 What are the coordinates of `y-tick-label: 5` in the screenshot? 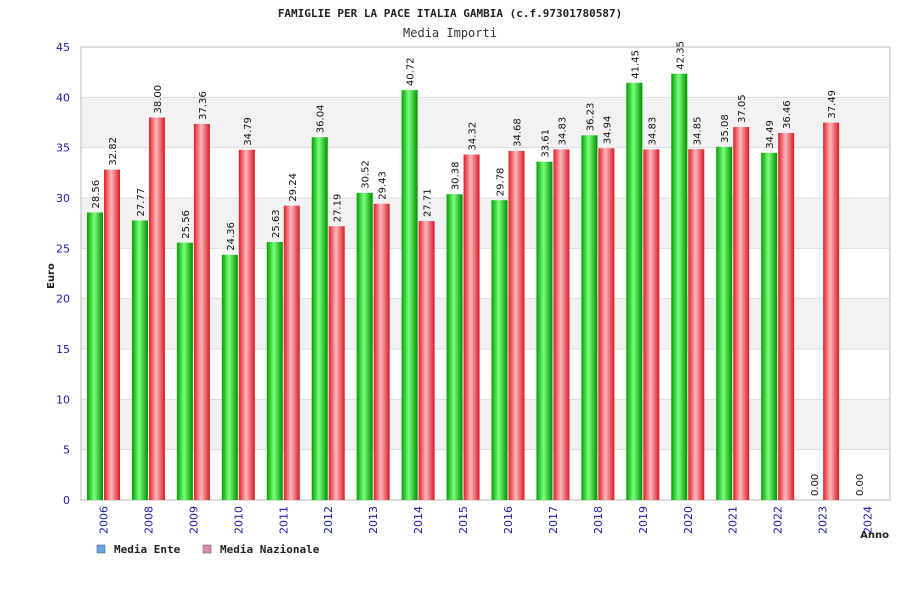 It's located at (66, 450).